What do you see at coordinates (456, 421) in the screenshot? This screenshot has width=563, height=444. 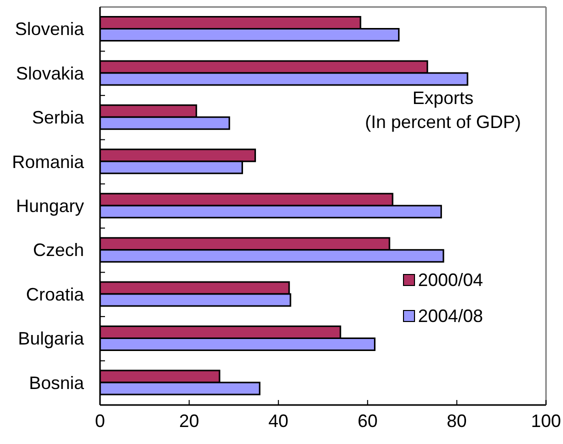 I see `x-tick-label: 80` at bounding box center [456, 421].